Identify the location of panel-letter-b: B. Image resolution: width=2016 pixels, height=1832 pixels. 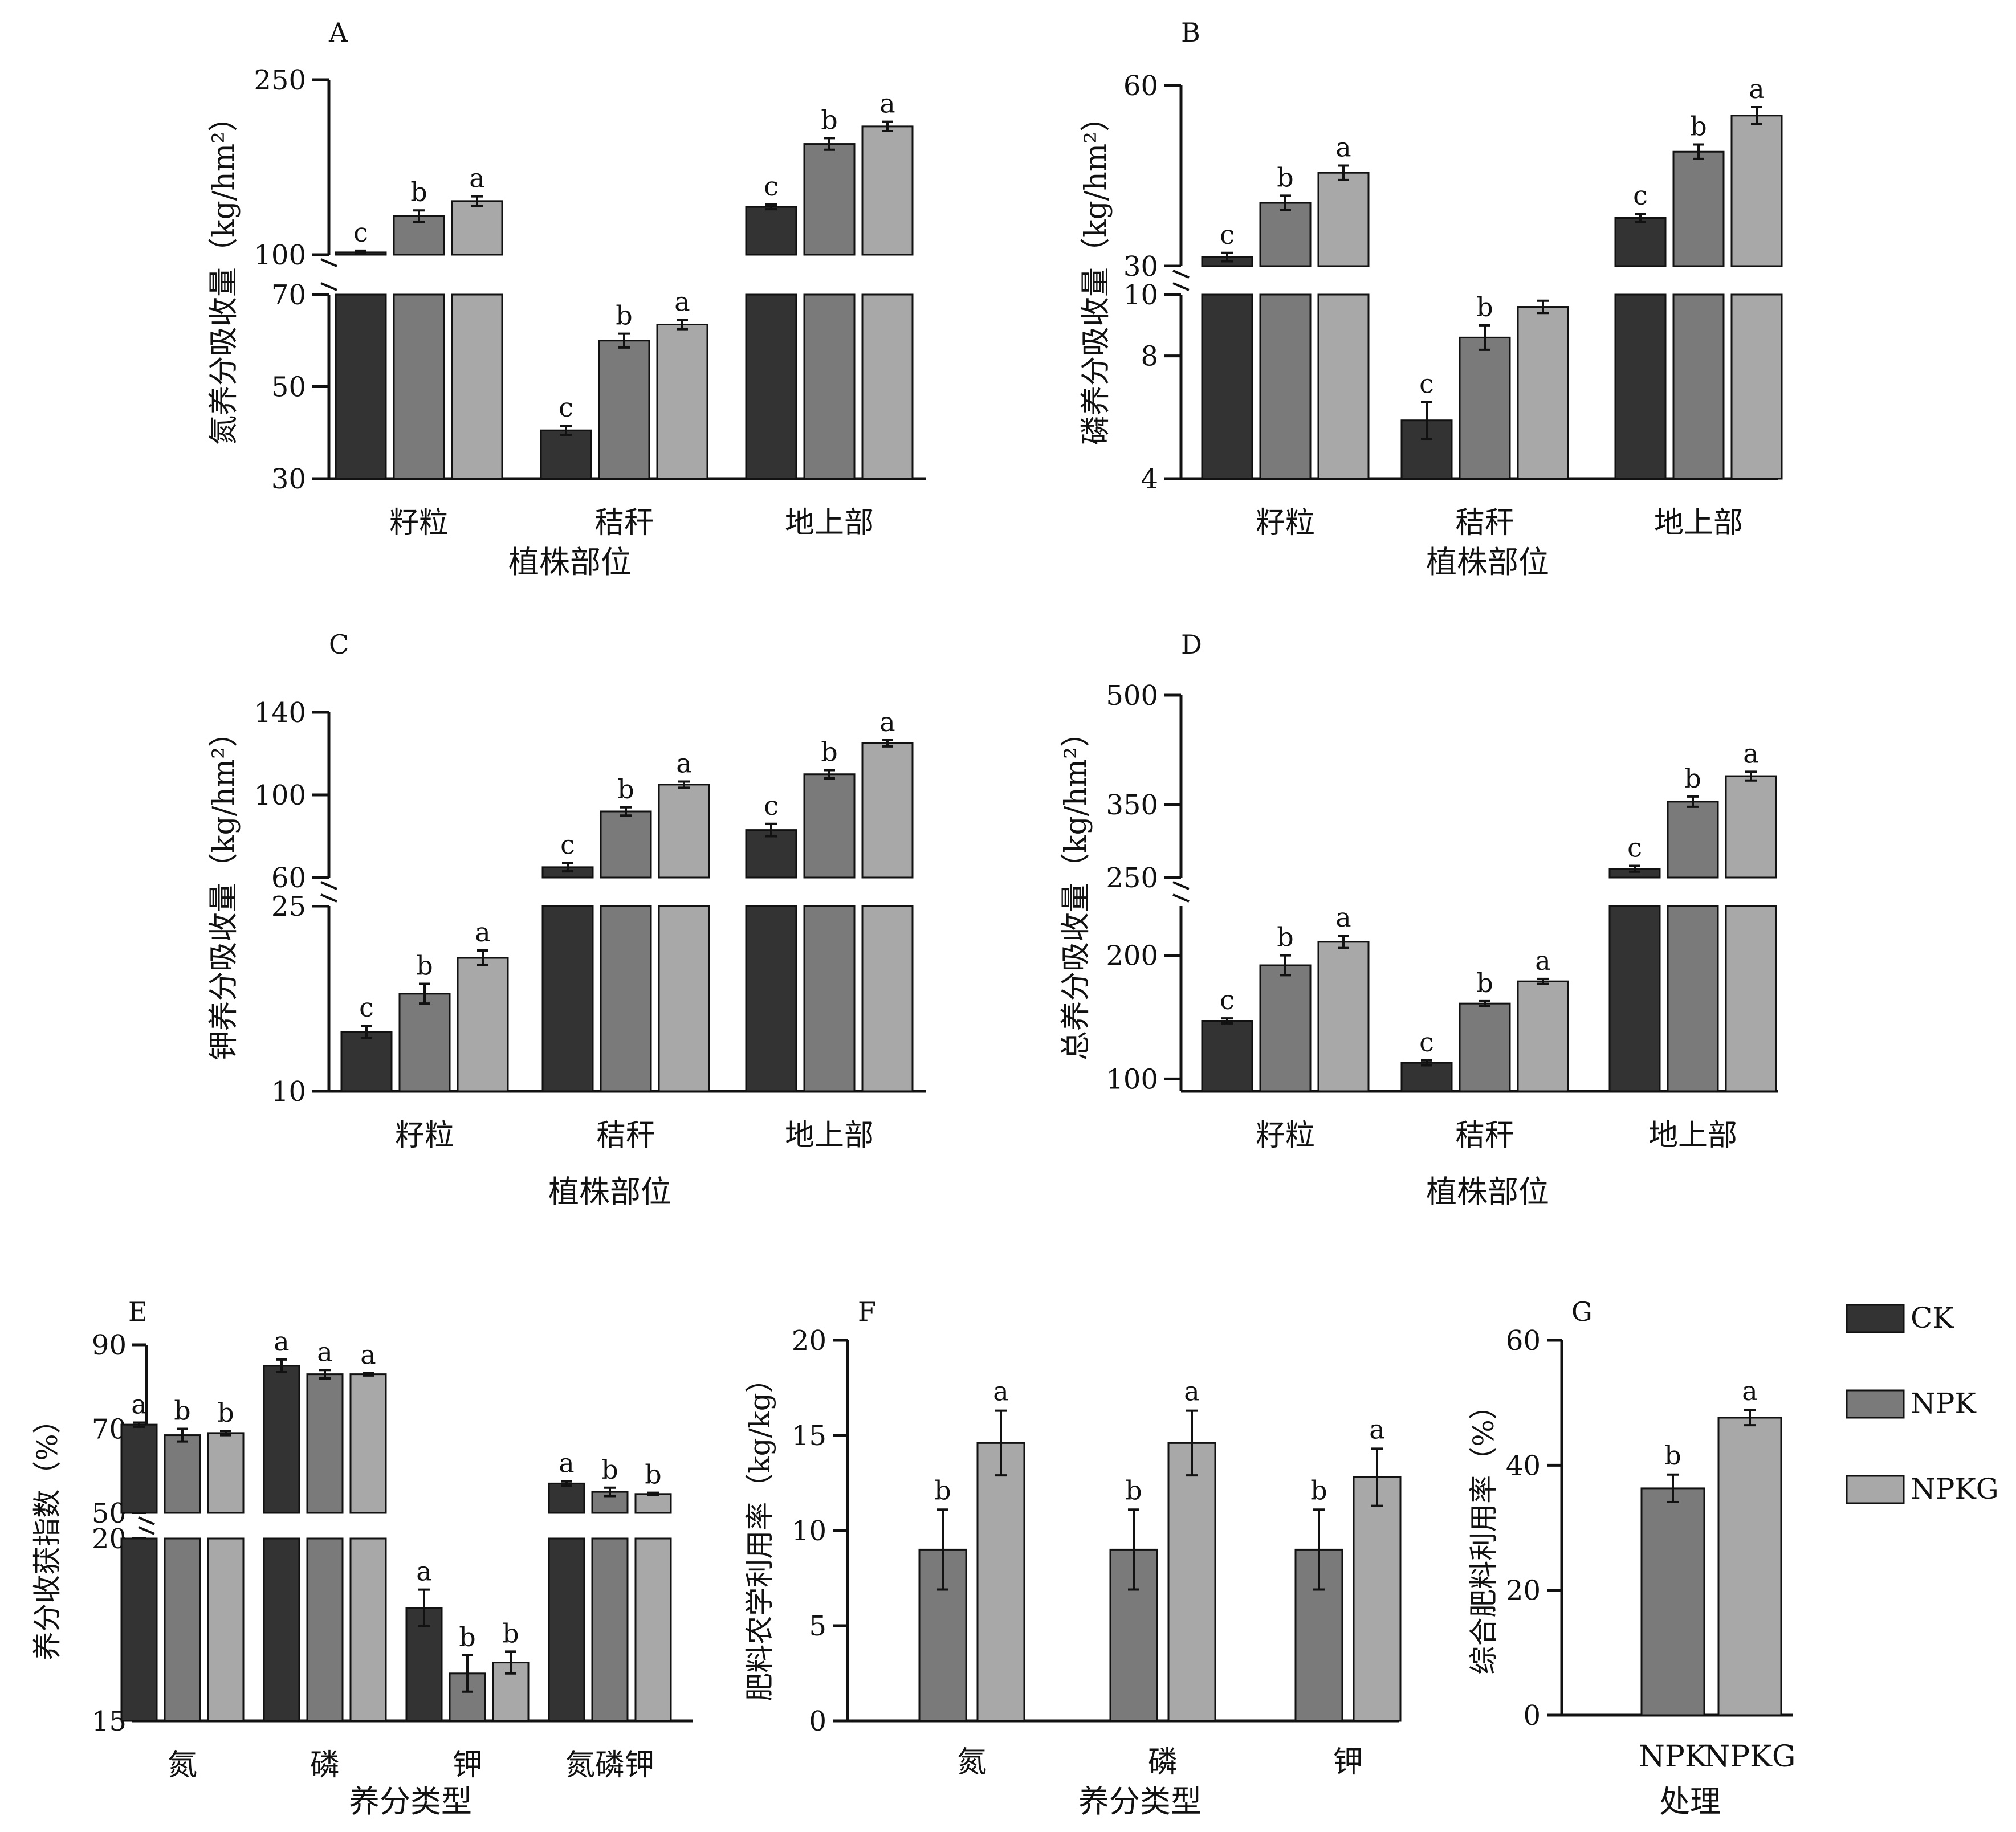
(1190, 33).